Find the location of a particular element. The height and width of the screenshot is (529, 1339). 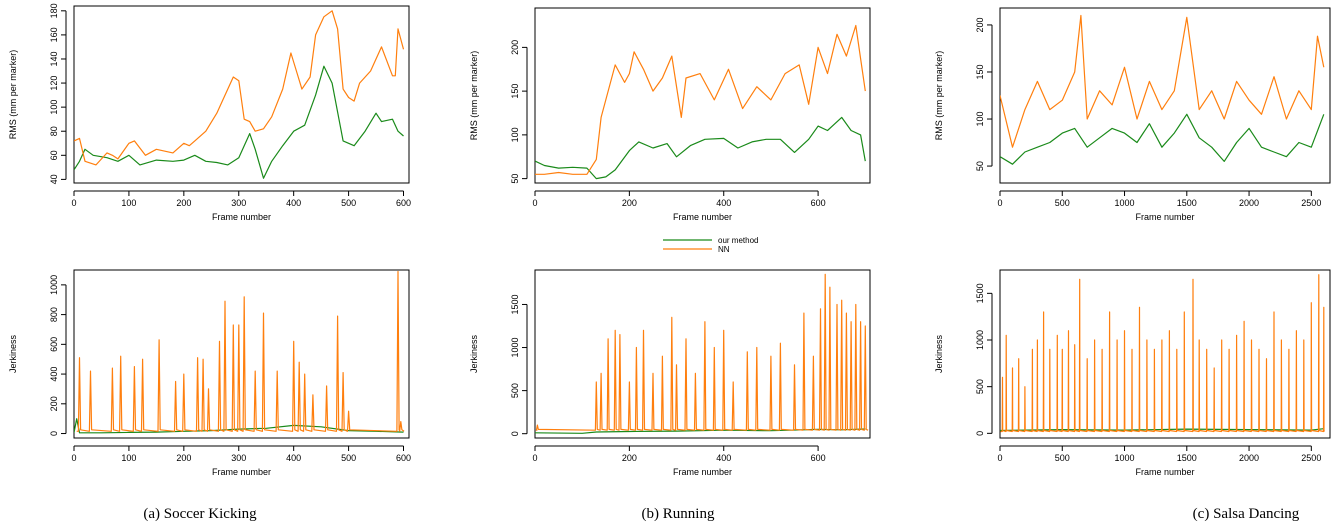

y-tick-label: 120 is located at coordinates (54, 83).